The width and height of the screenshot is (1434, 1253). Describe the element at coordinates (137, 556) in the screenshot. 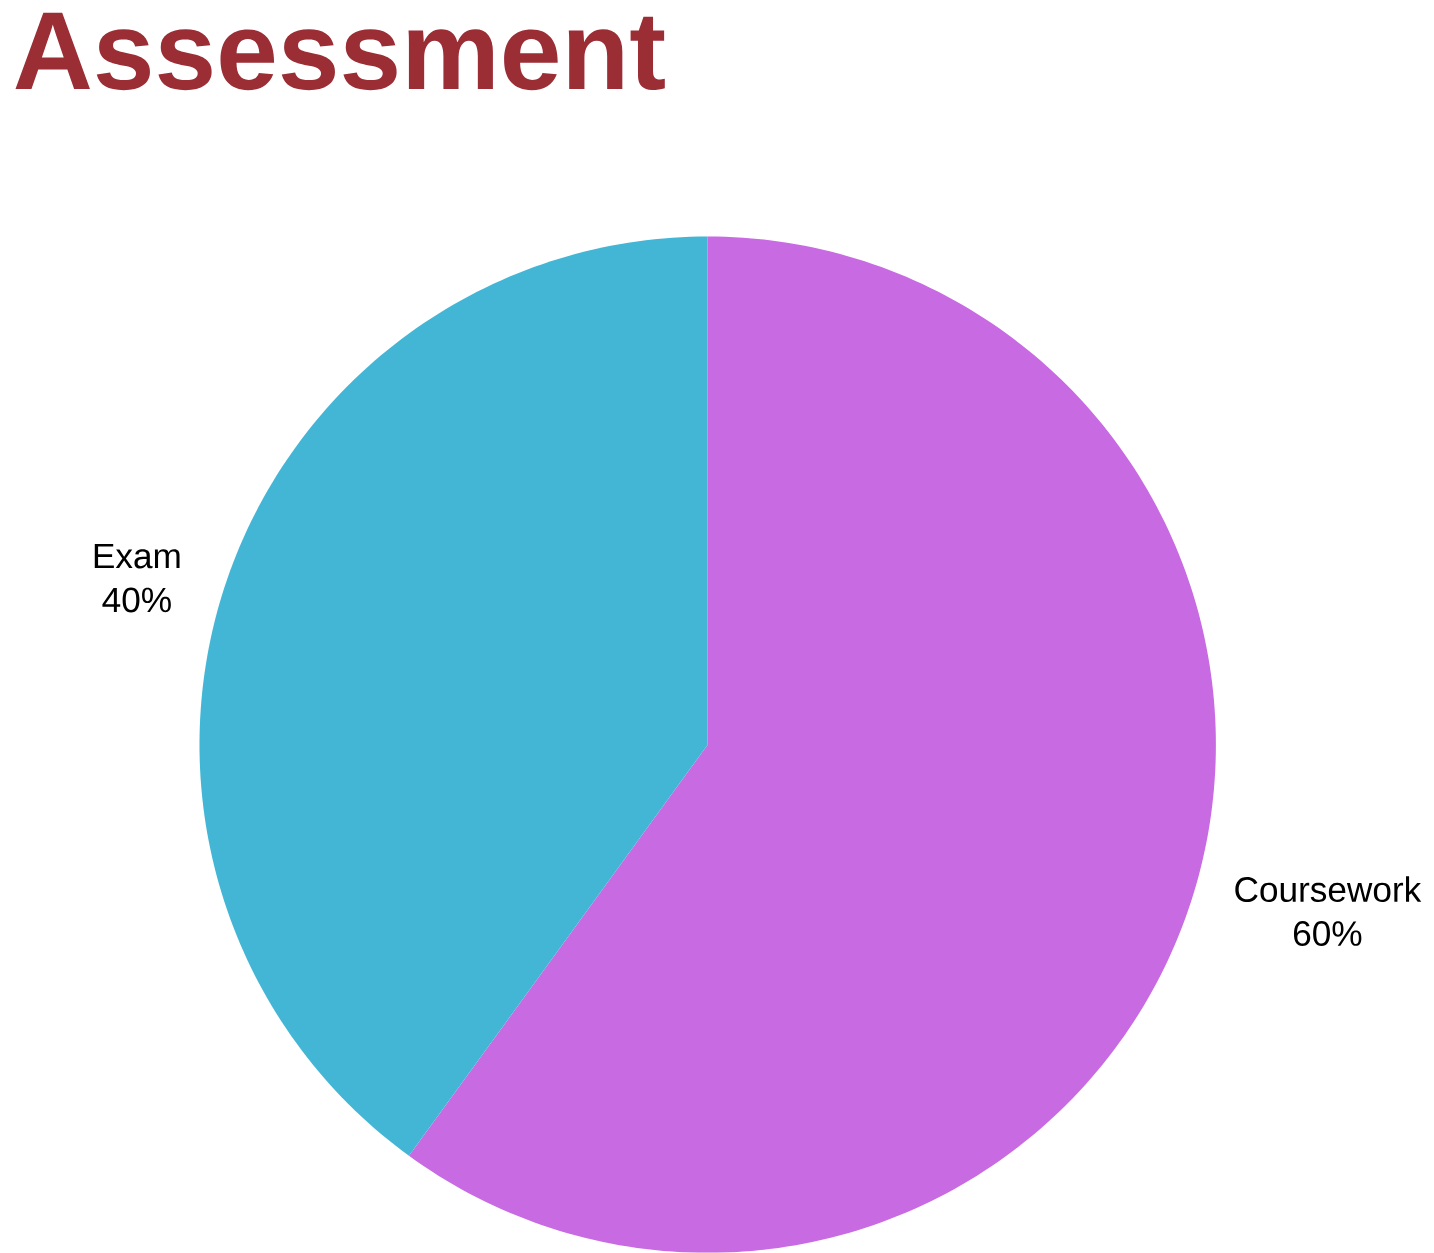

I see `slice-label: Exam` at that location.